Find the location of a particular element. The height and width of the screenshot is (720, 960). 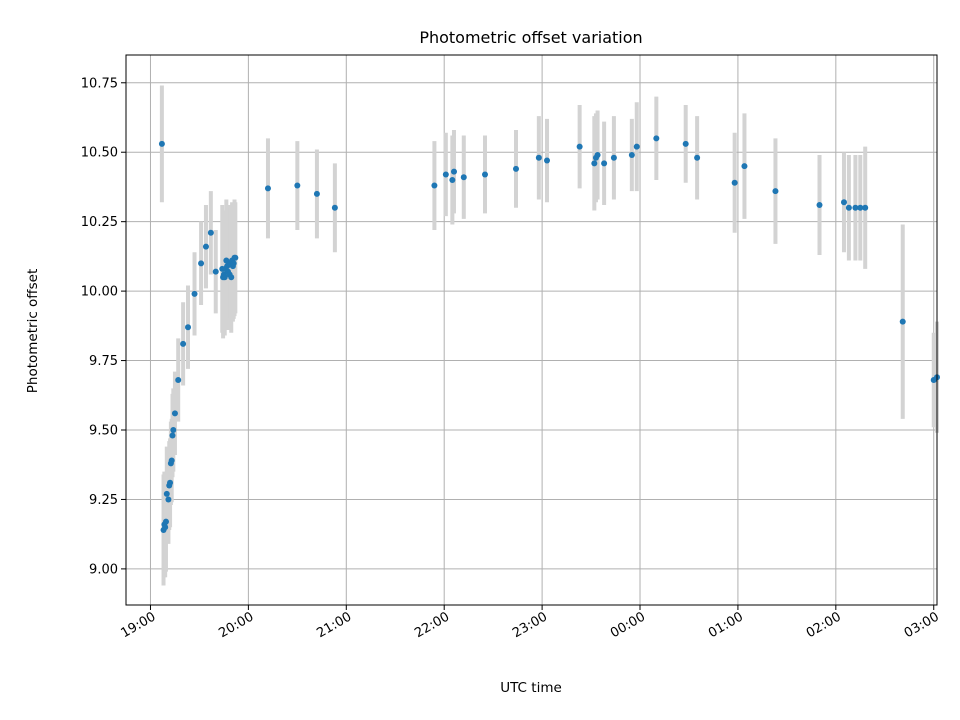

x-tick-label: 21:00 is located at coordinates (334, 625).